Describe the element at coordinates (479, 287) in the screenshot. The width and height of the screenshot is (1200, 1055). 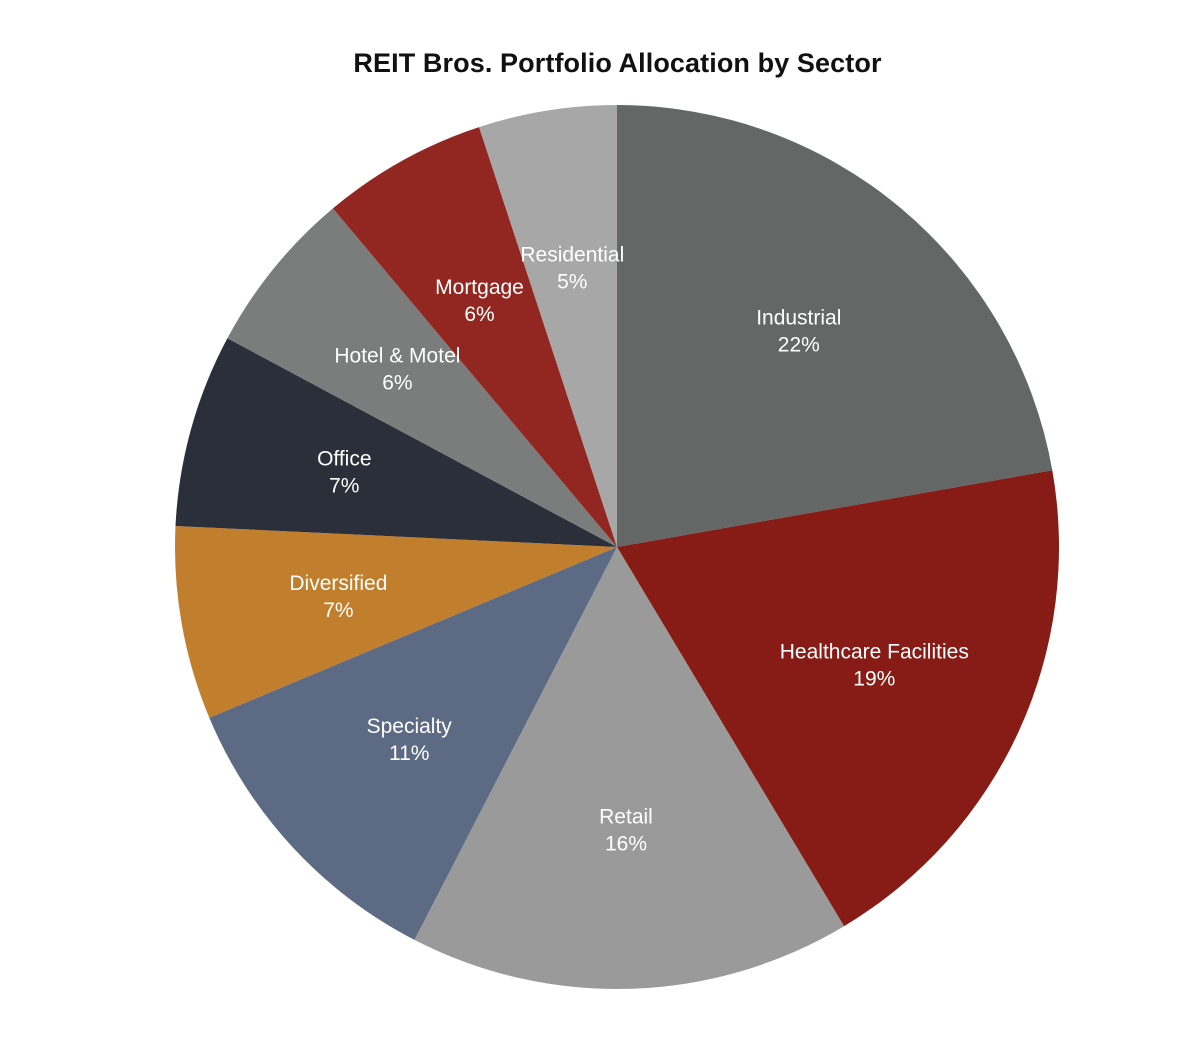
I see `slice-label-mortgage: Mortgage` at that location.